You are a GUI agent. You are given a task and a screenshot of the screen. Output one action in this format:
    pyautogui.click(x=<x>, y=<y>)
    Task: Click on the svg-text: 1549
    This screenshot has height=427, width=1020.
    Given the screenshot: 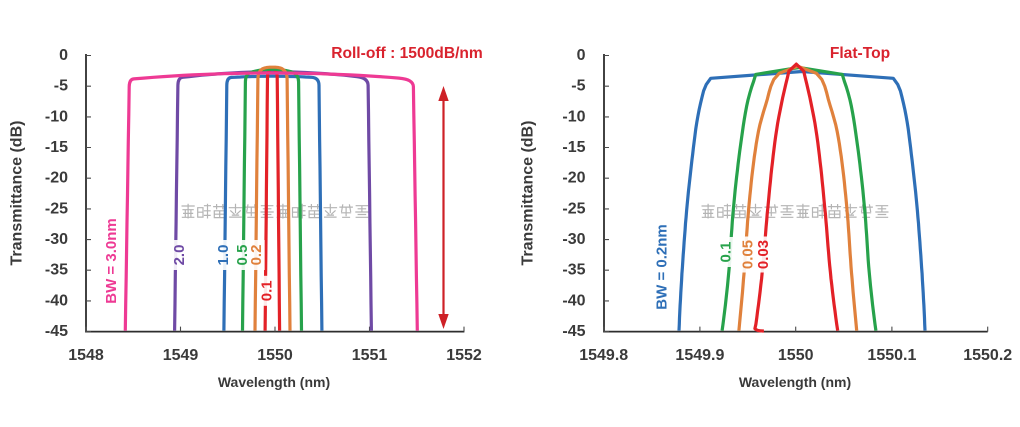 What is the action you would take?
    pyautogui.click(x=181, y=355)
    